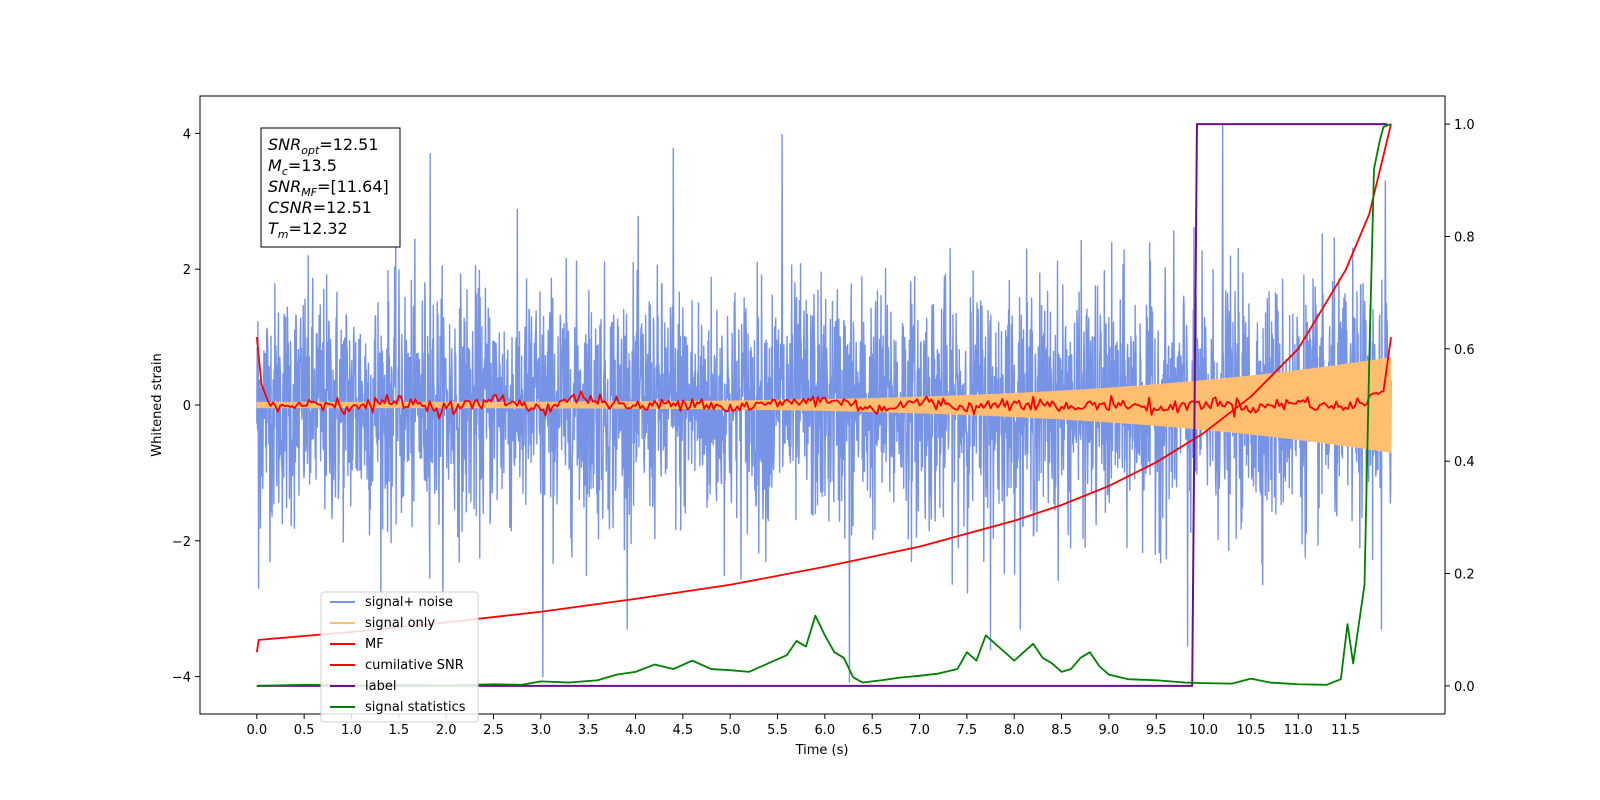  What do you see at coordinates (1250, 730) in the screenshot?
I see `x-tick-label: 10.5` at bounding box center [1250, 730].